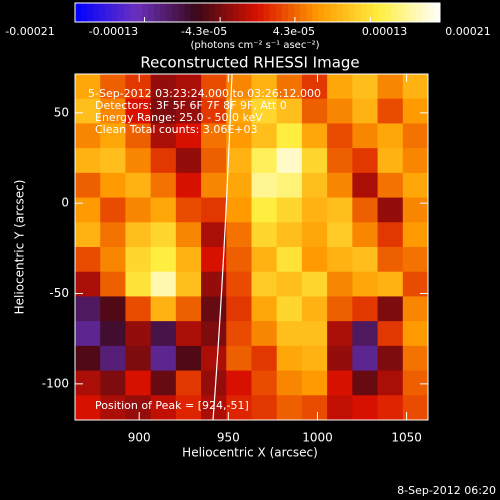 This screenshot has height=500, width=500. What do you see at coordinates (113, 31) in the screenshot?
I see `colorbar-tick-label: -0.00013` at bounding box center [113, 31].